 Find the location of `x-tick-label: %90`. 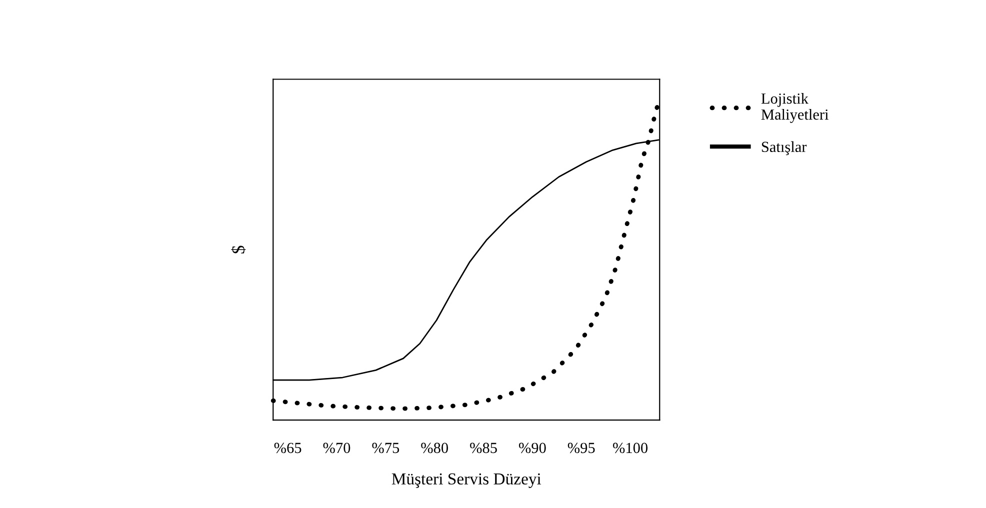

x-tick-label: %90 is located at coordinates (532, 448).